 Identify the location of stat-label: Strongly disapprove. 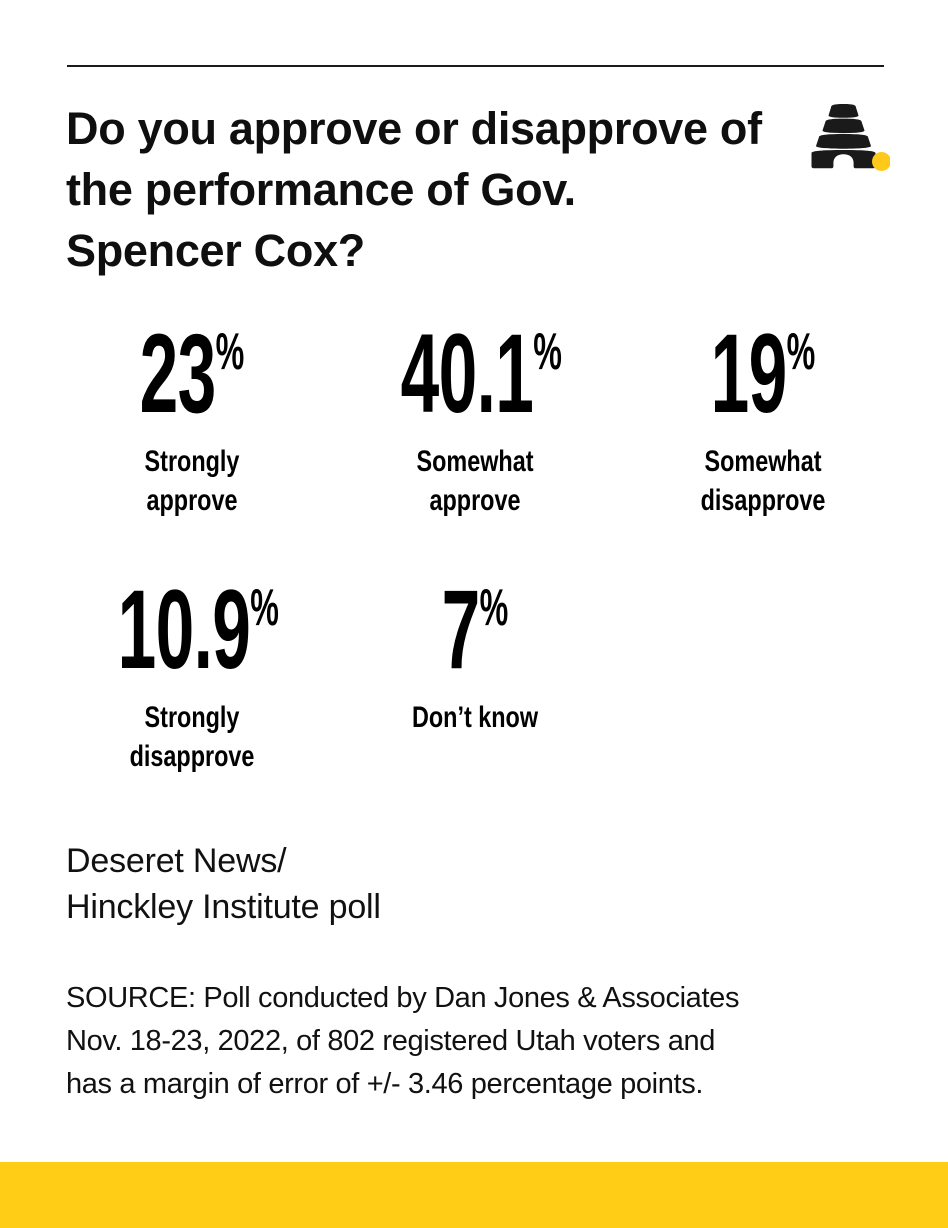
(192, 737).